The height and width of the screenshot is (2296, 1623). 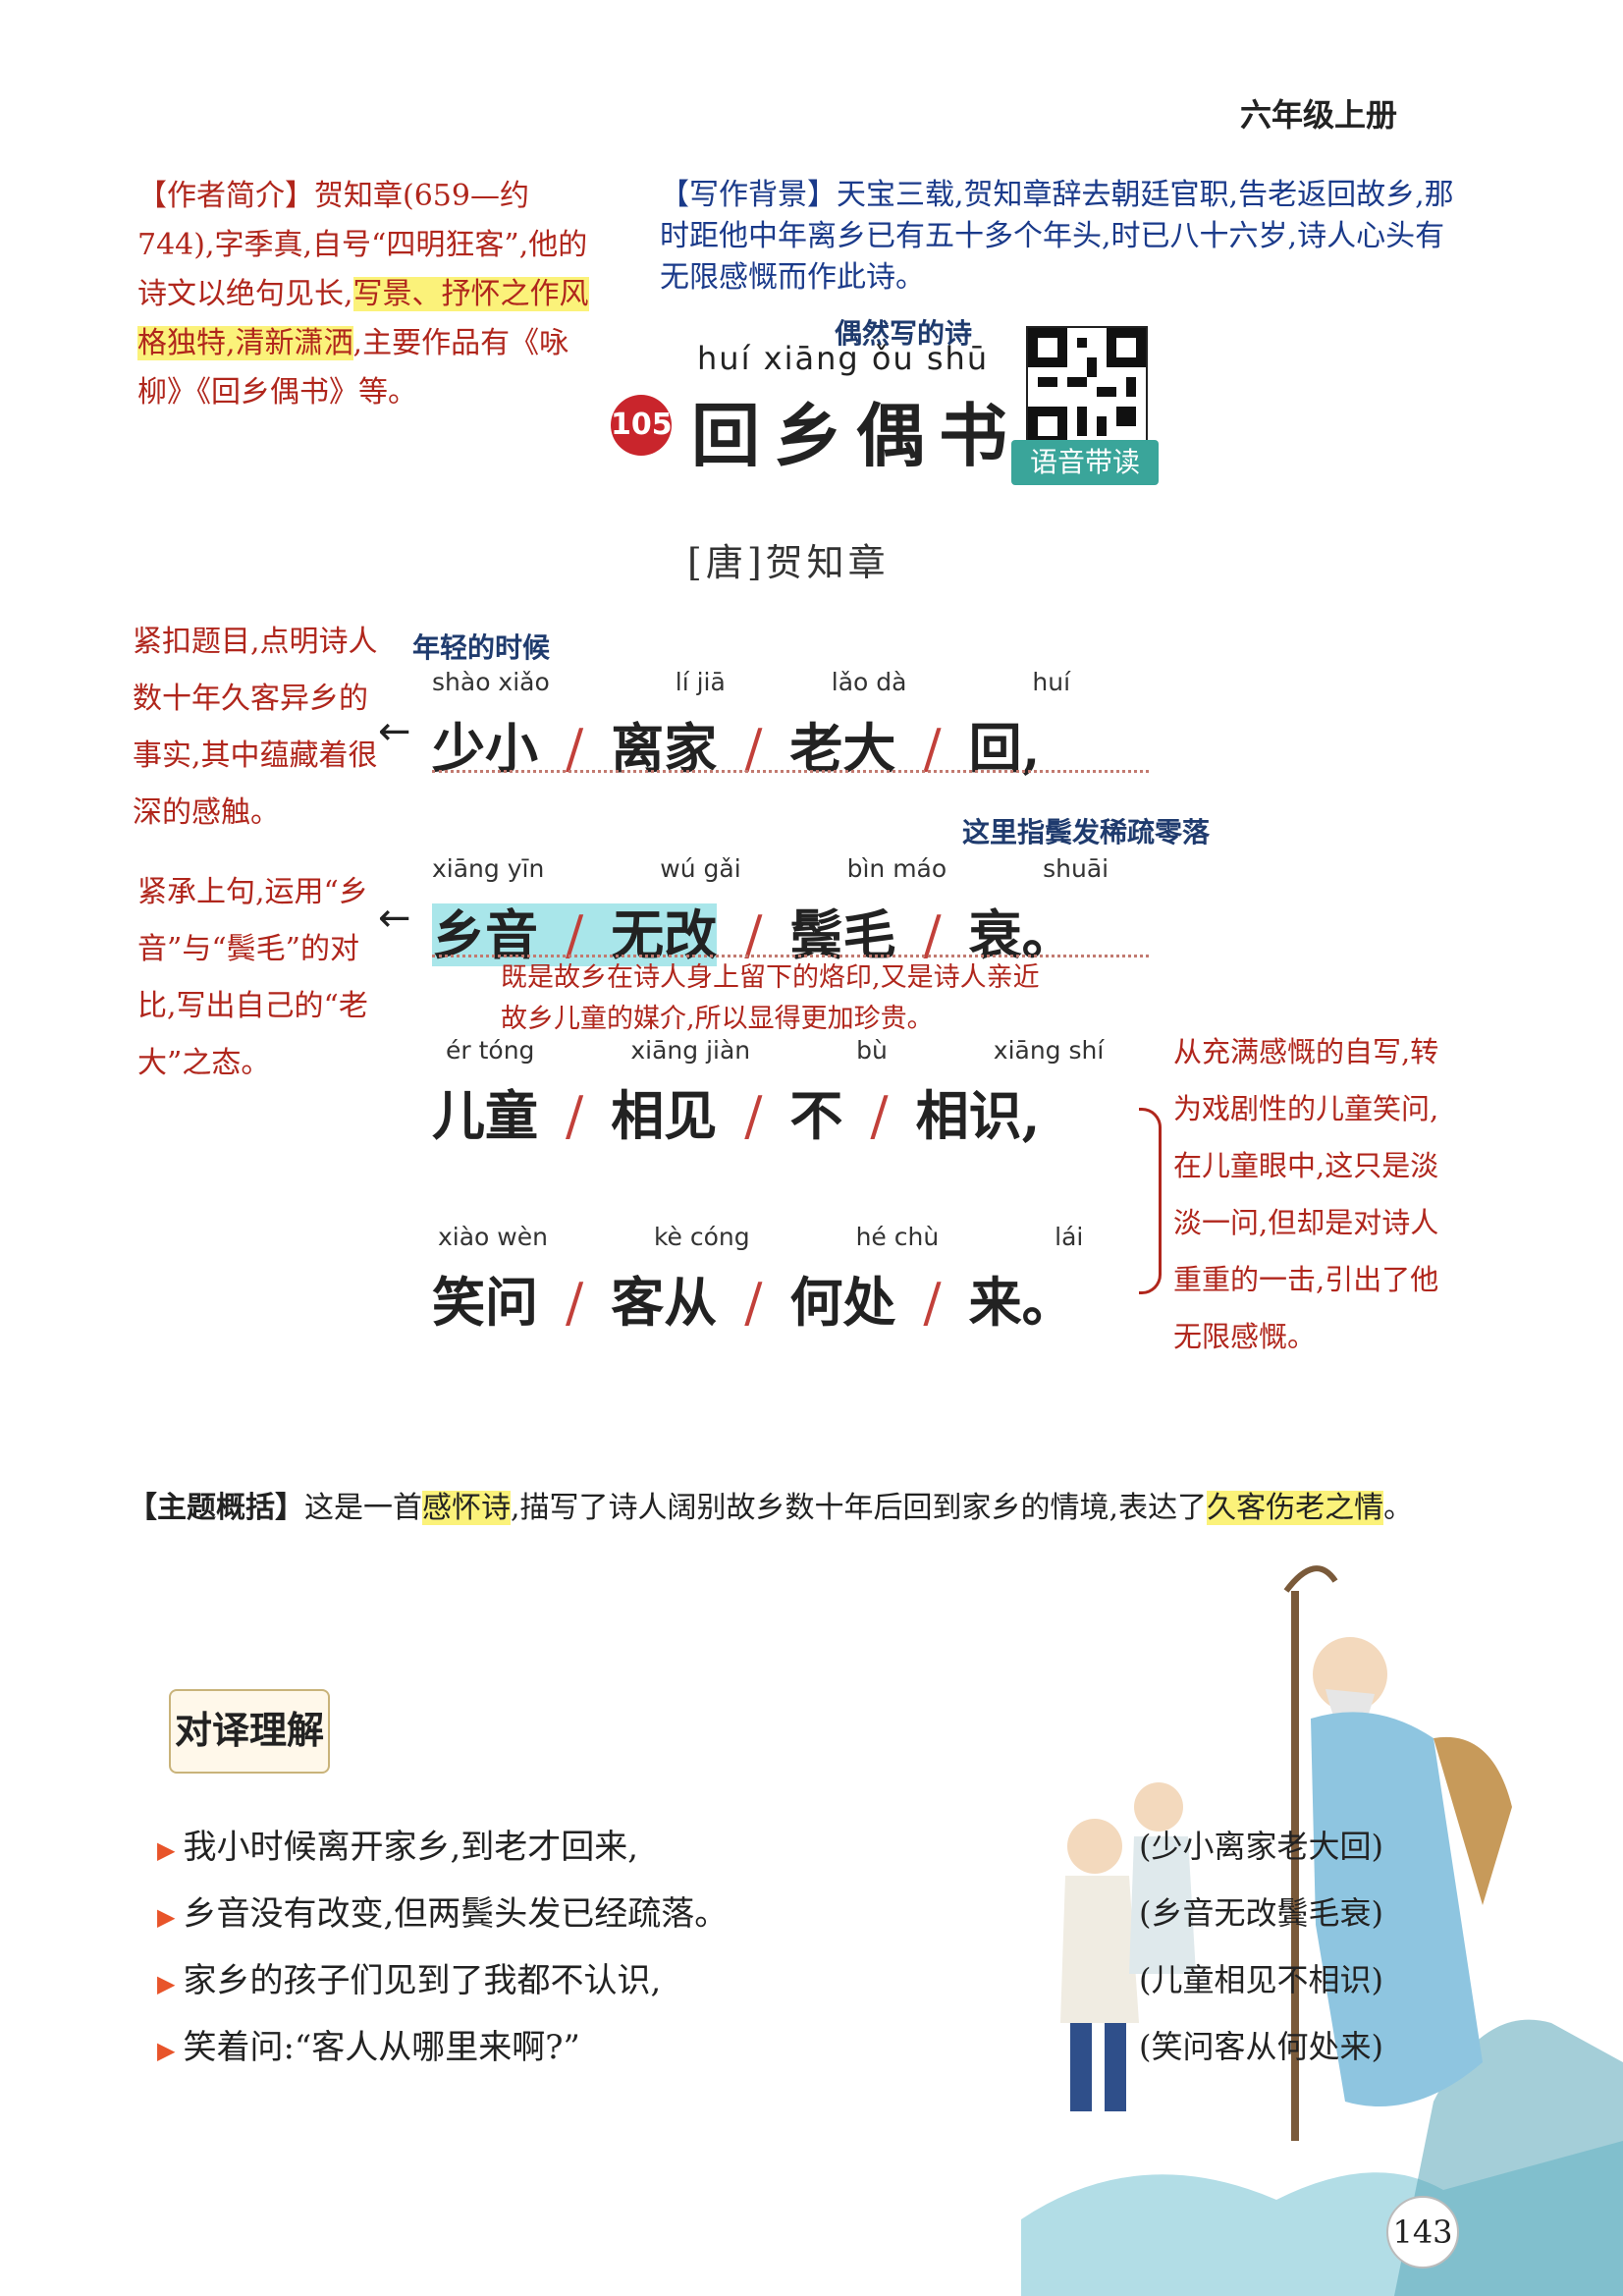 What do you see at coordinates (1261, 2046) in the screenshot?
I see `translation-source-4: (笑问客从何处来)` at bounding box center [1261, 2046].